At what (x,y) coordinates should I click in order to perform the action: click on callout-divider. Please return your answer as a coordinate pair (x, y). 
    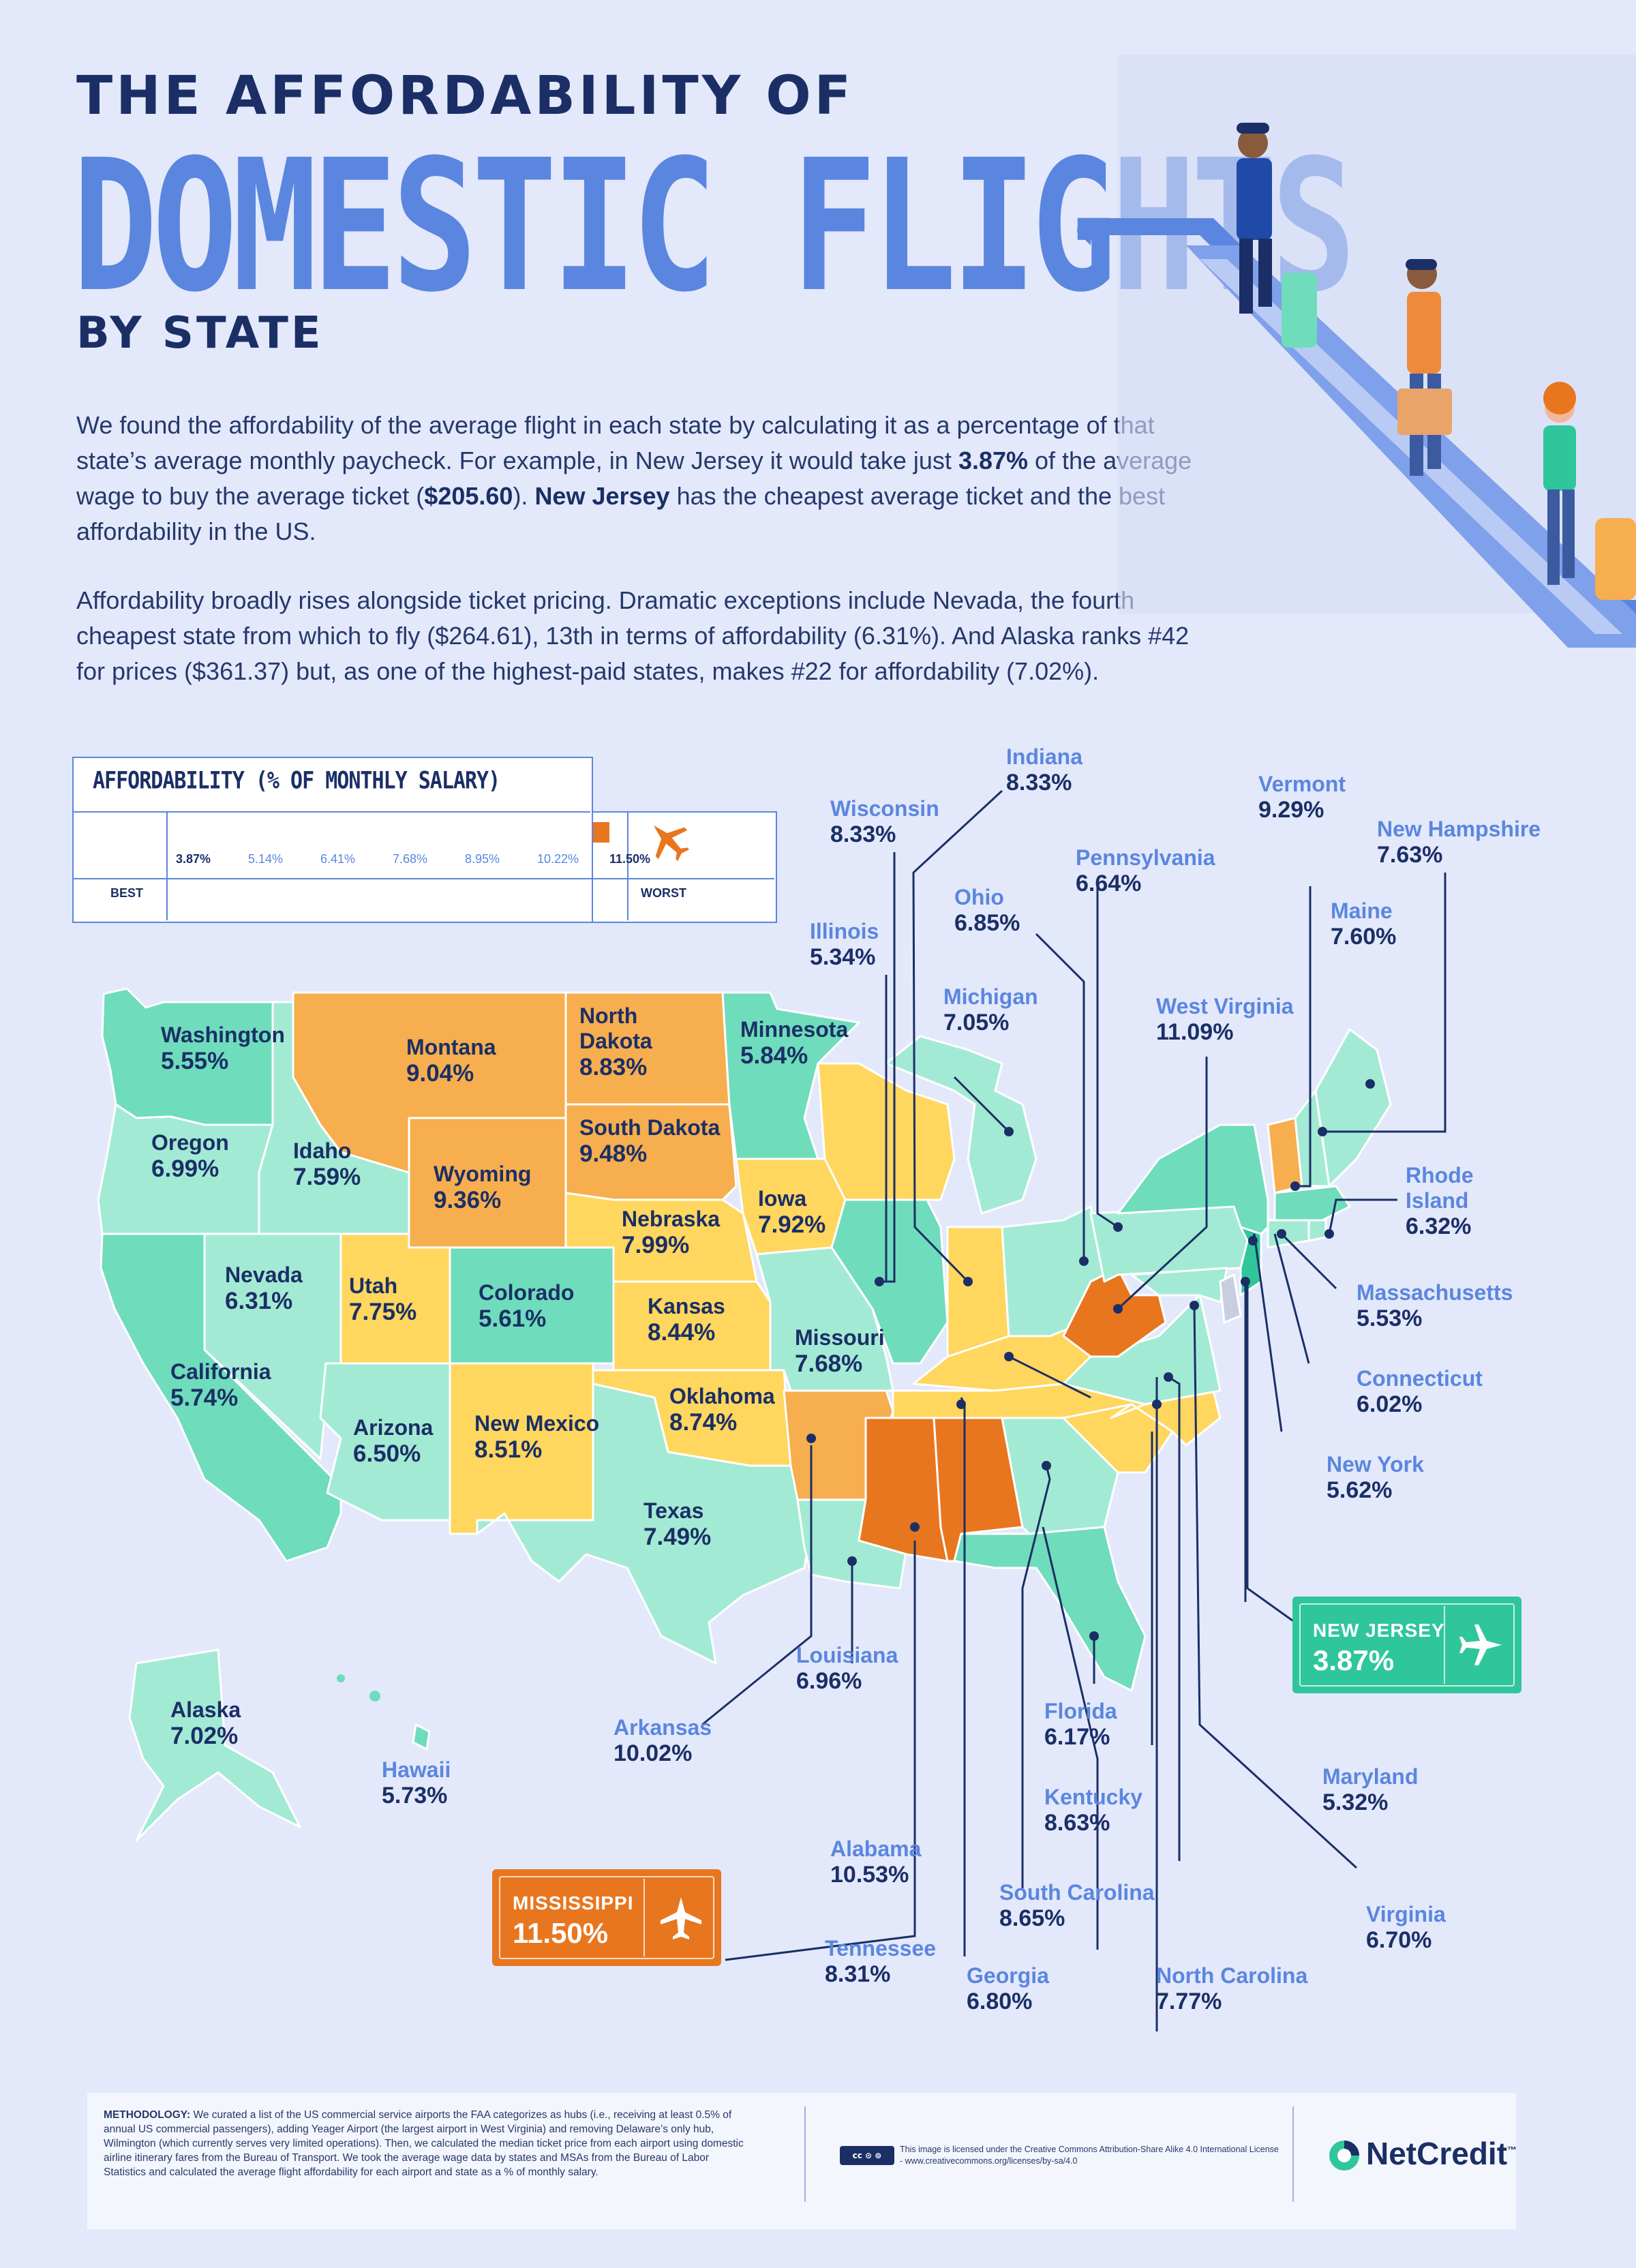
    Looking at the image, I should click on (644, 1917).